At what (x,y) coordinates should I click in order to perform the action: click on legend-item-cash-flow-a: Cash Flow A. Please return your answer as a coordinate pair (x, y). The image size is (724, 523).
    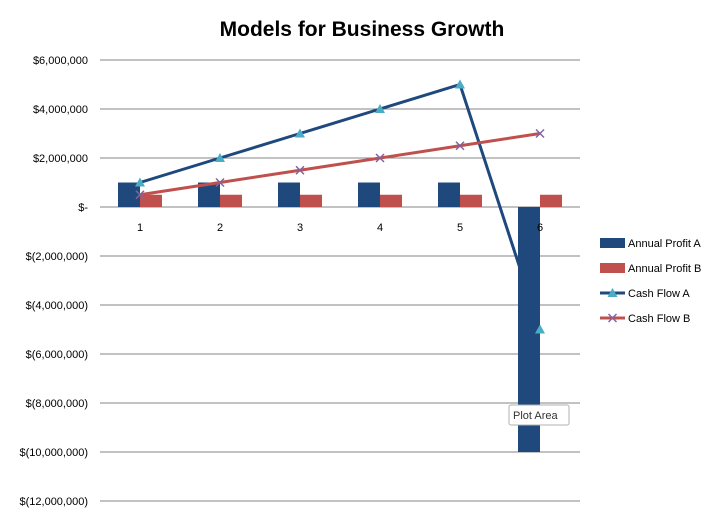
    Looking at the image, I should click on (645, 294).